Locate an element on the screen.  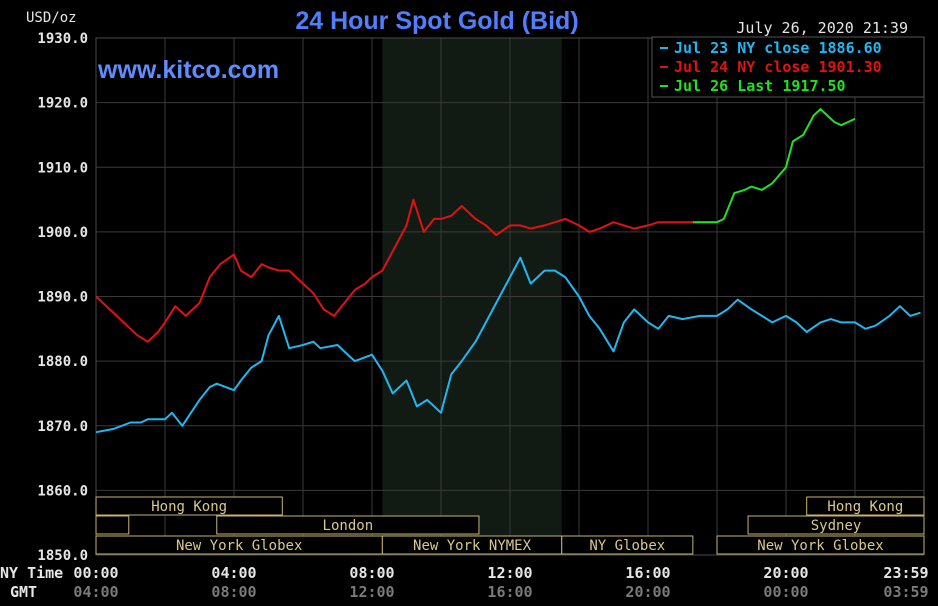
x-tick-gmt-label: 08:00 is located at coordinates (233, 592).